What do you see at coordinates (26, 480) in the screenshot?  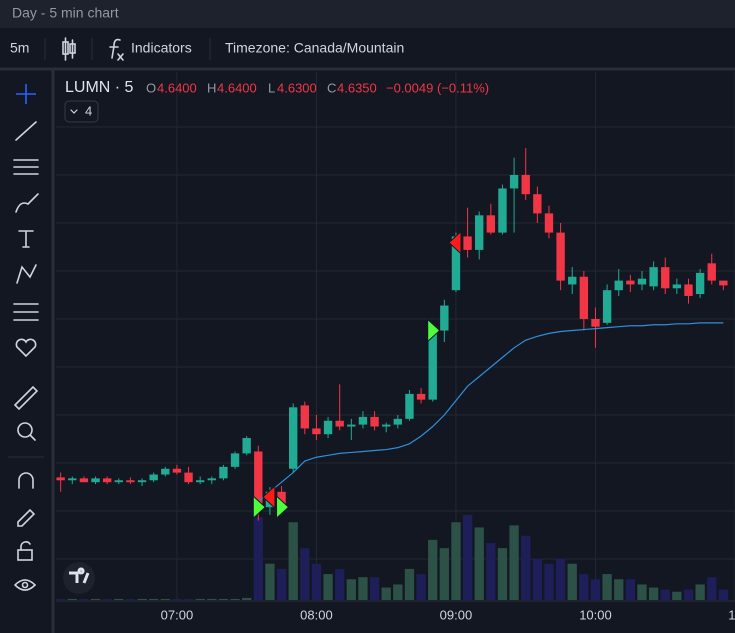 I see `magnet-tool` at bounding box center [26, 480].